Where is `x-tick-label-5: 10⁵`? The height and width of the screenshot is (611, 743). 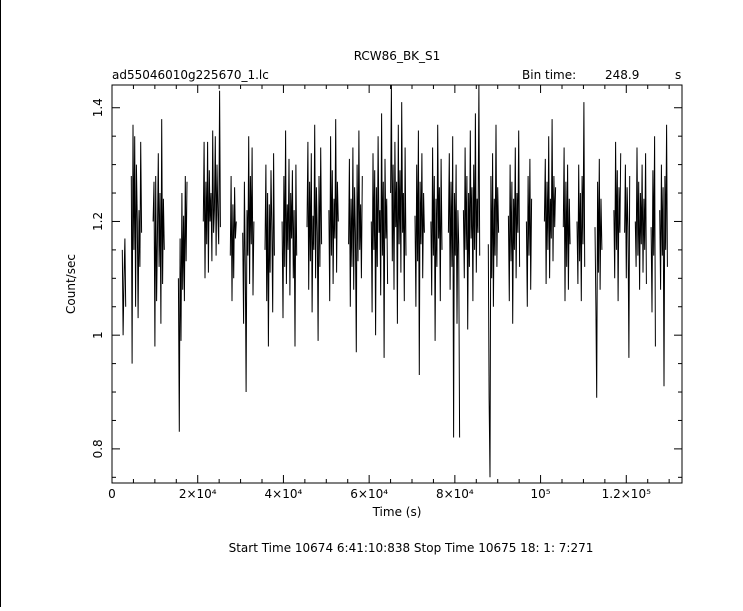 x-tick-label-5: 10⁵ is located at coordinates (541, 494).